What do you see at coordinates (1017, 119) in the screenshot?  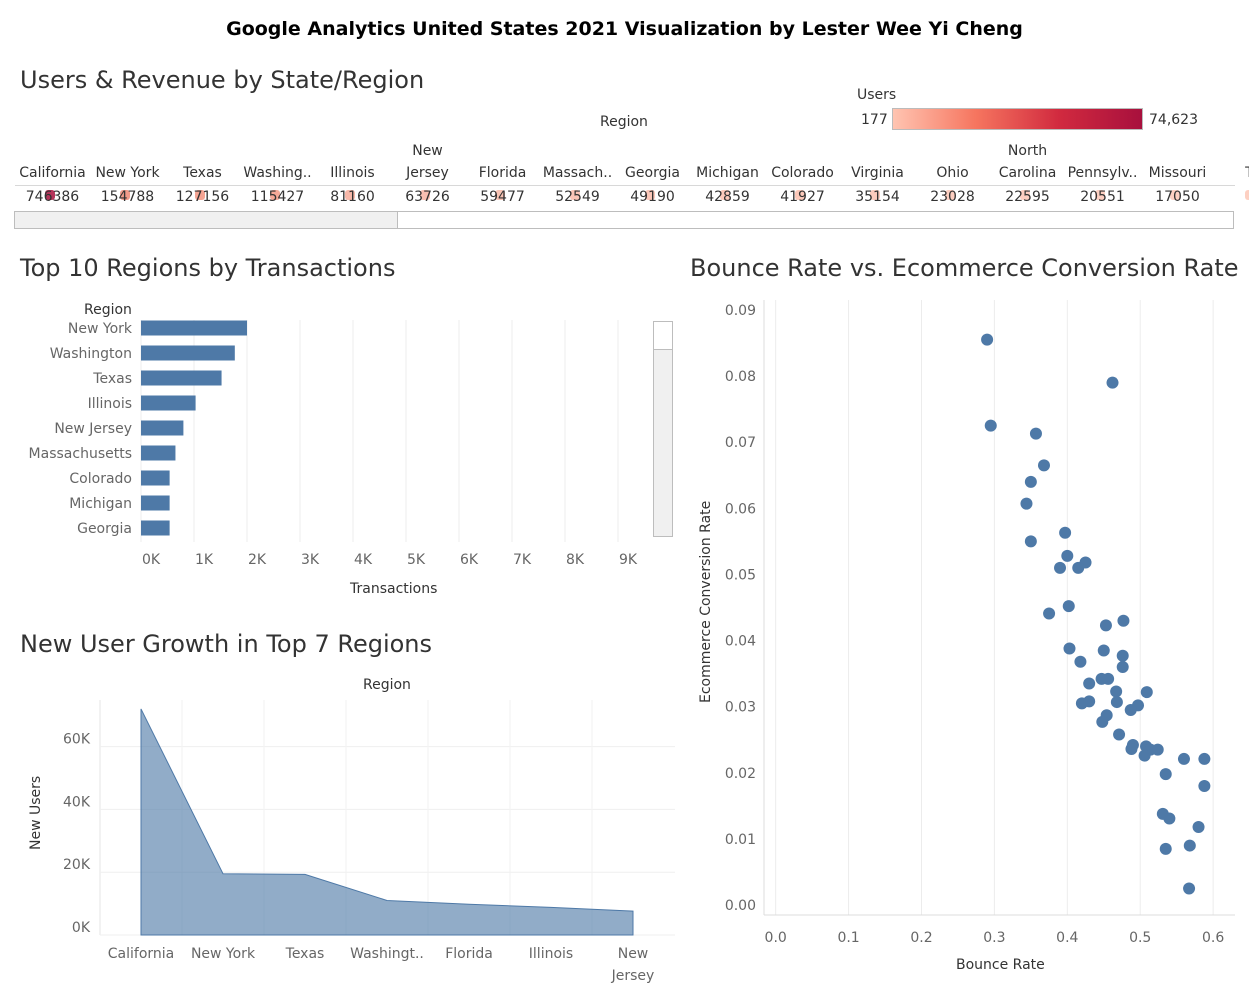 I see `users-color-legend` at bounding box center [1017, 119].